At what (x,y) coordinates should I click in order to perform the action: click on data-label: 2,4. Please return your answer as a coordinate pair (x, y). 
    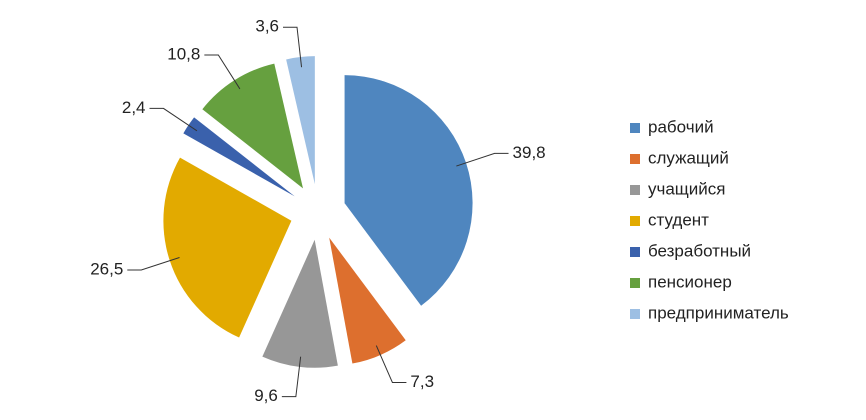
    Looking at the image, I should click on (134, 107).